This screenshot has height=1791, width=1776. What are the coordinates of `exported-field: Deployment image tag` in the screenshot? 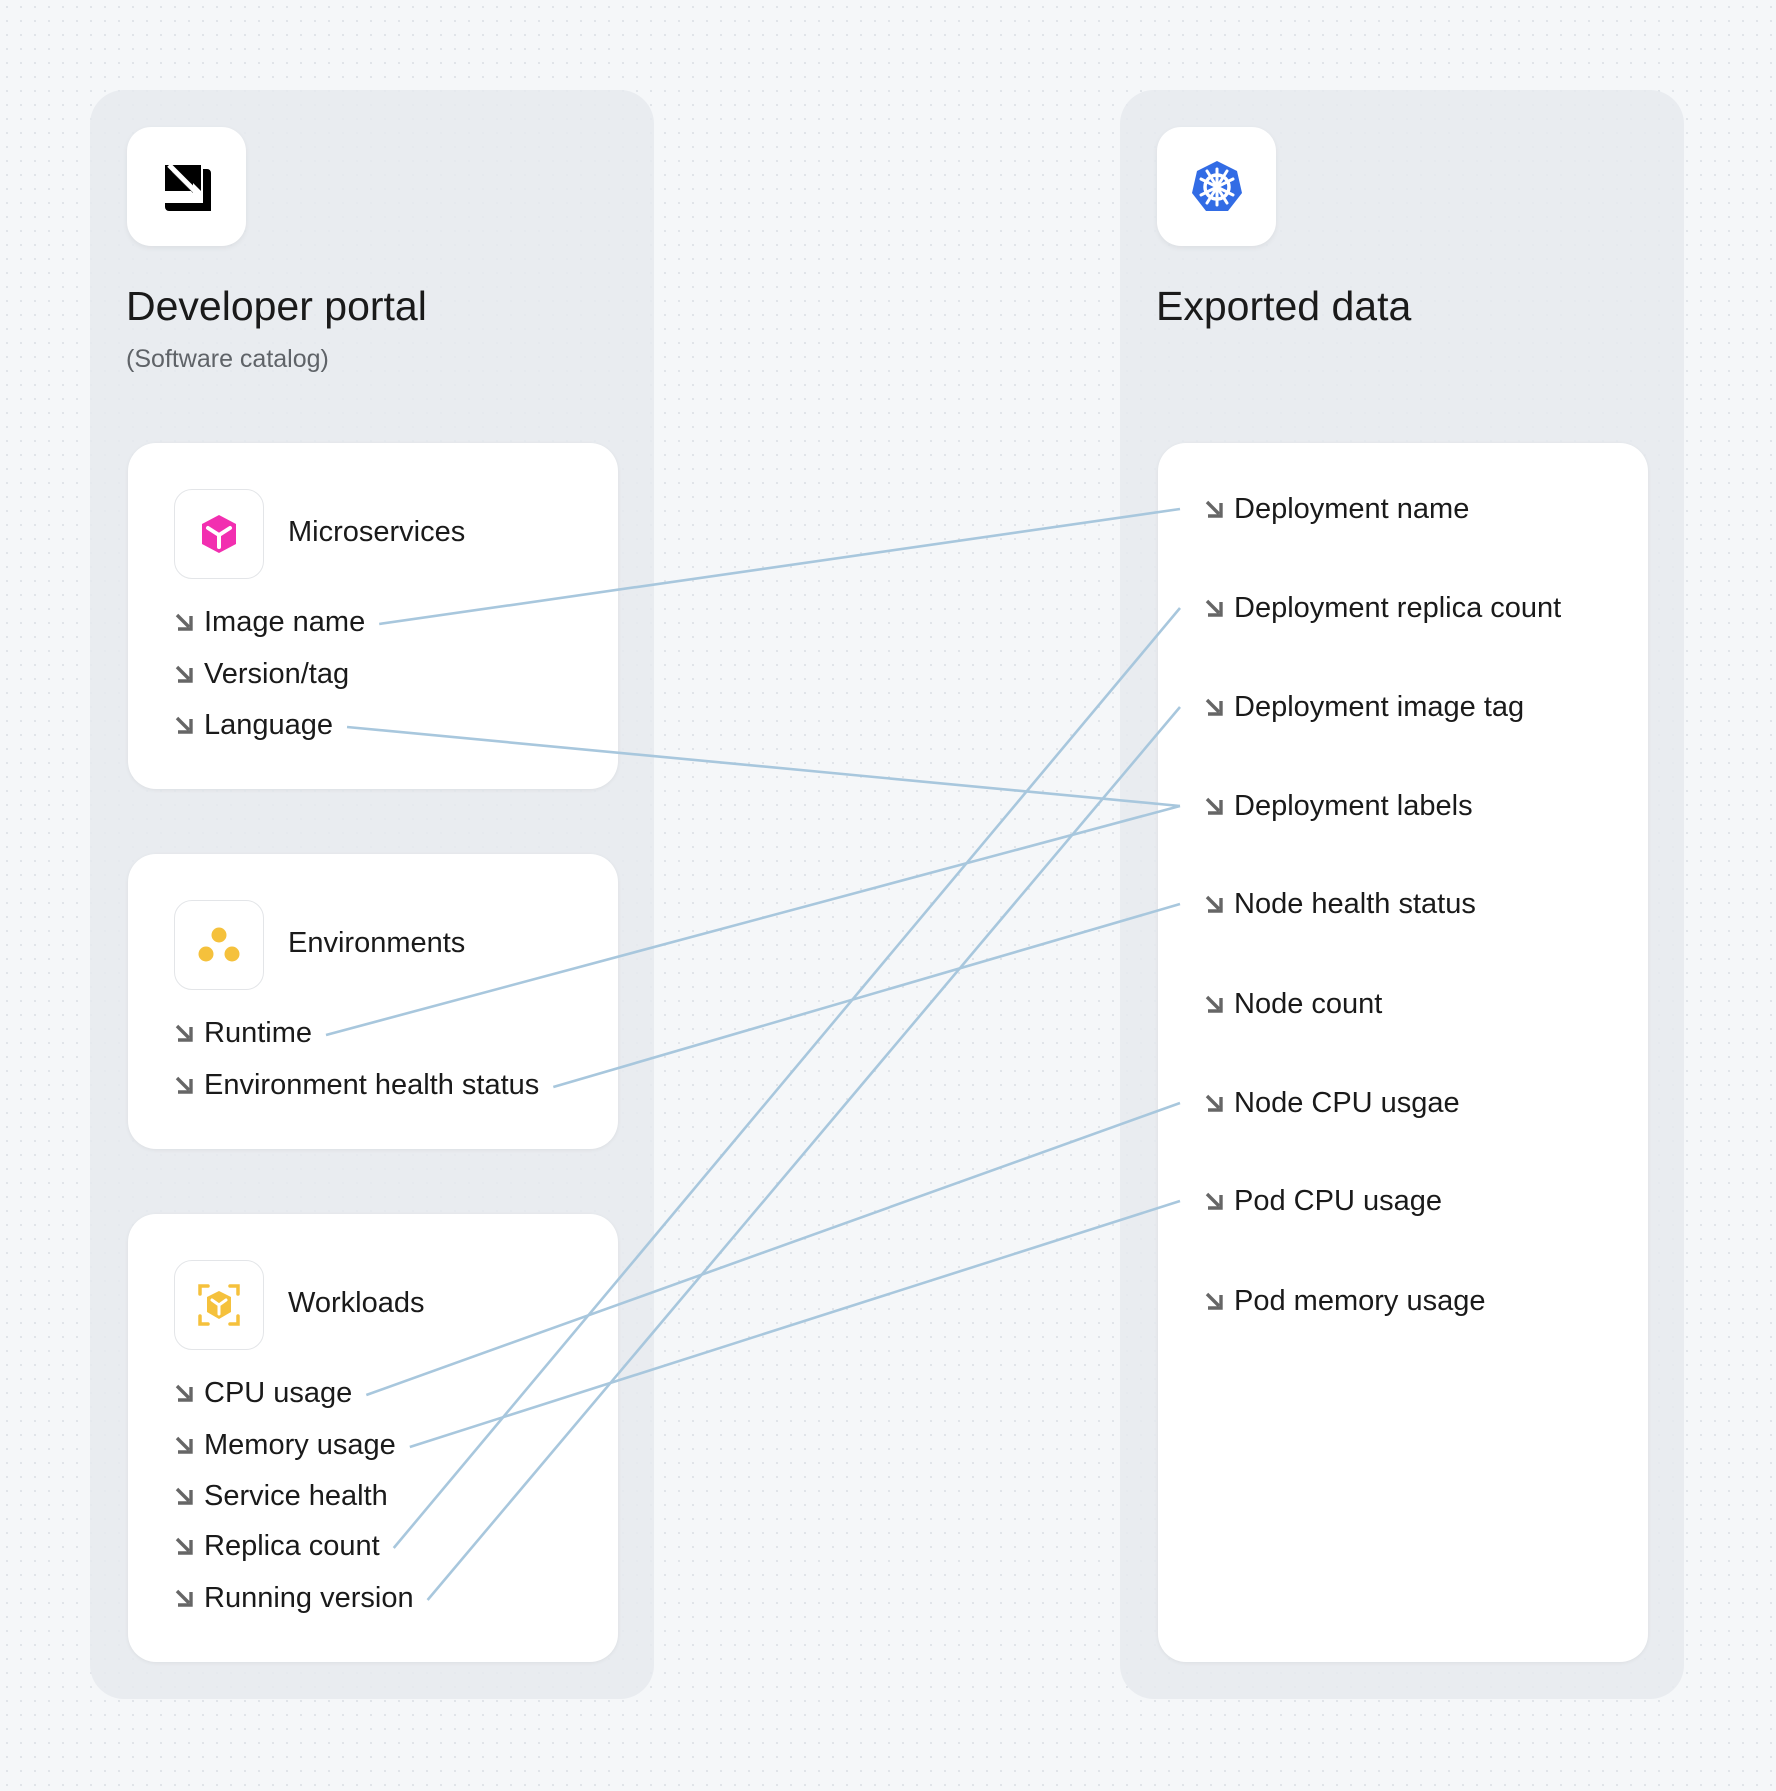 It's located at (1364, 707).